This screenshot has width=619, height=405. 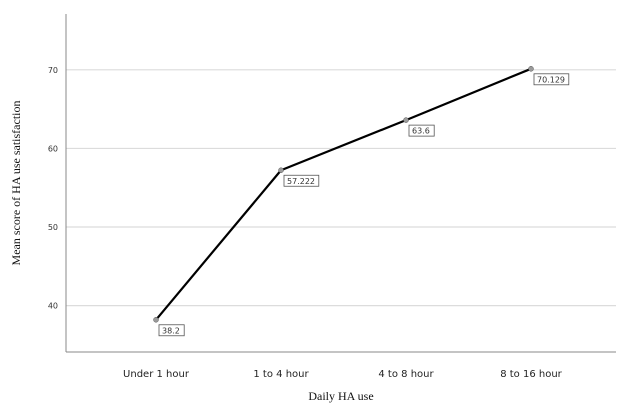 What do you see at coordinates (531, 374) in the screenshot?
I see `x-tick-label: 8 to 16 hour` at bounding box center [531, 374].